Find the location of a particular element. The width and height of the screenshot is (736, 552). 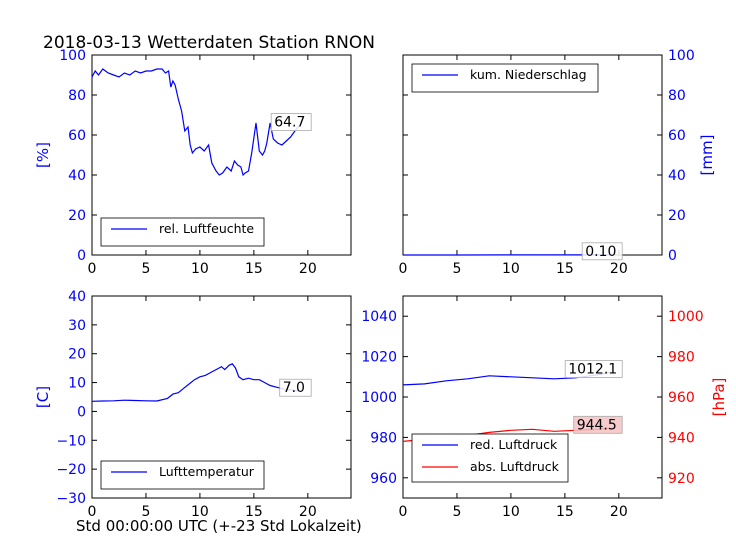

y-tick-label: 80 is located at coordinates (77, 96).